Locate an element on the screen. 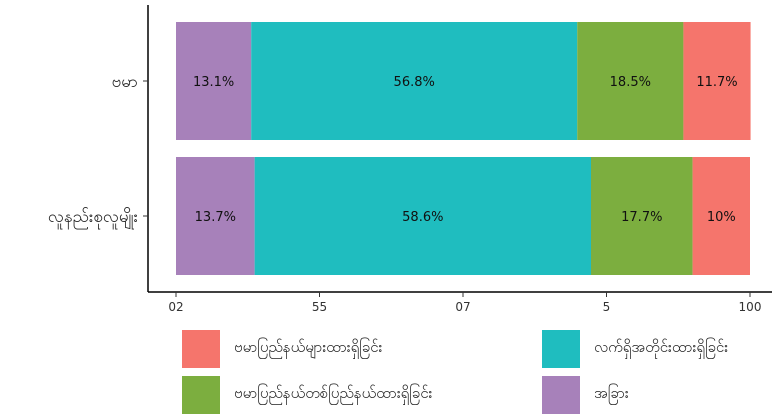  x-tick-label: 100 is located at coordinates (750, 307).